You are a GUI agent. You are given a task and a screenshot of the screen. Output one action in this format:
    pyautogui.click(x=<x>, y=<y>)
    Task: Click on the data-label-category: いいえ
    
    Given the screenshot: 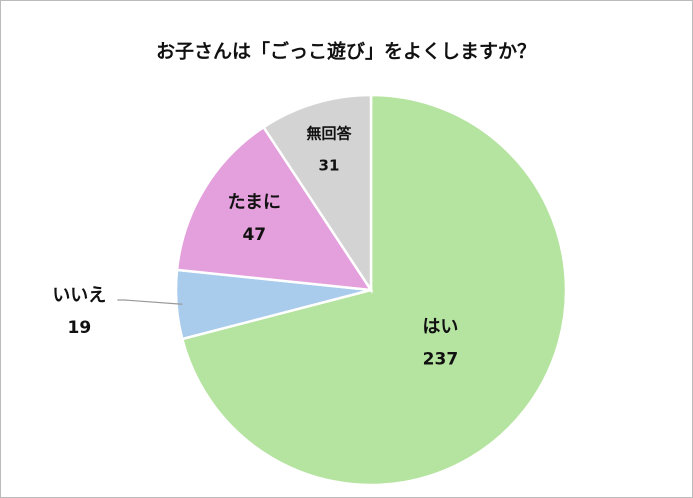 What is the action you would take?
    pyautogui.click(x=79, y=295)
    